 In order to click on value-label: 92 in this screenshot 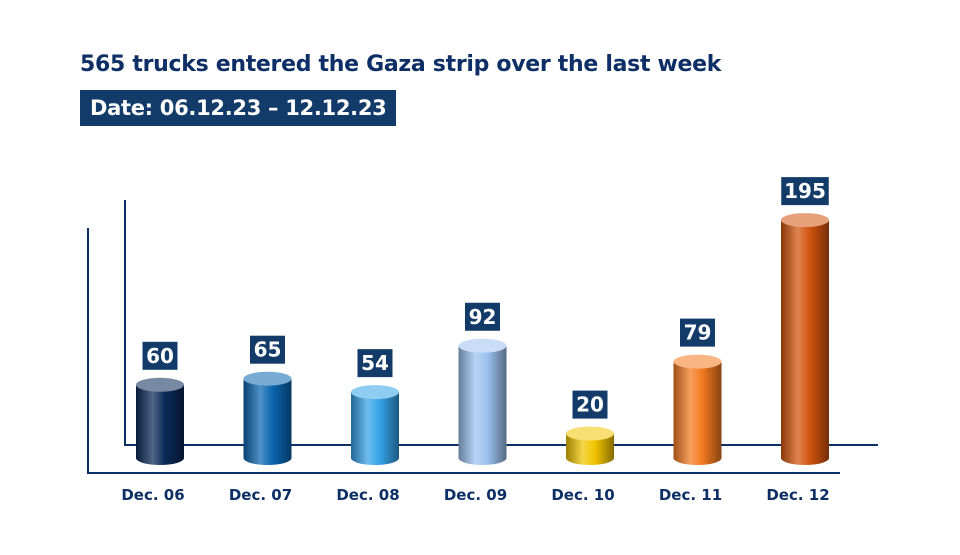, I will do `click(482, 316)`.